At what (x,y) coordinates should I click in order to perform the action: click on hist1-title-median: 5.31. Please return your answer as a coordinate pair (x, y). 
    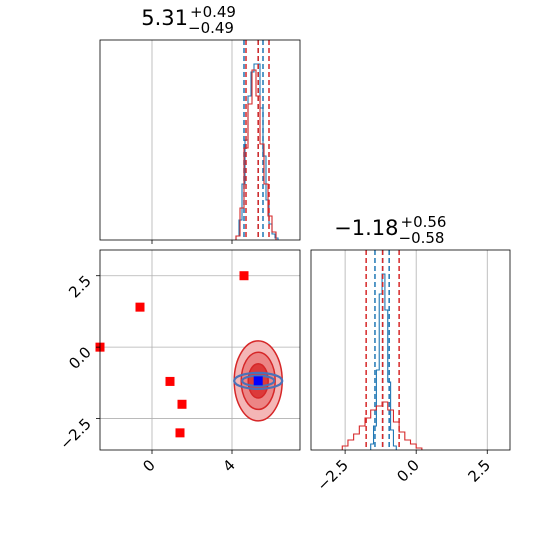
    Looking at the image, I should click on (164, 18).